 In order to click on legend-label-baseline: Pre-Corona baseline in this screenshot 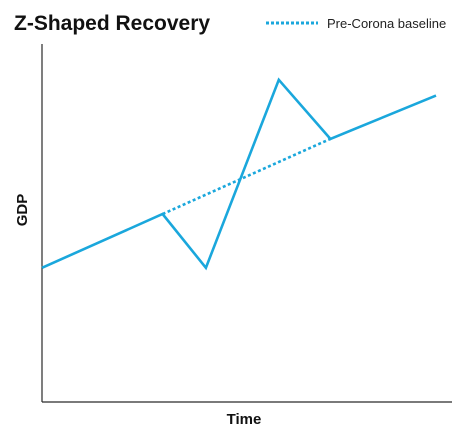, I will do `click(386, 23)`.